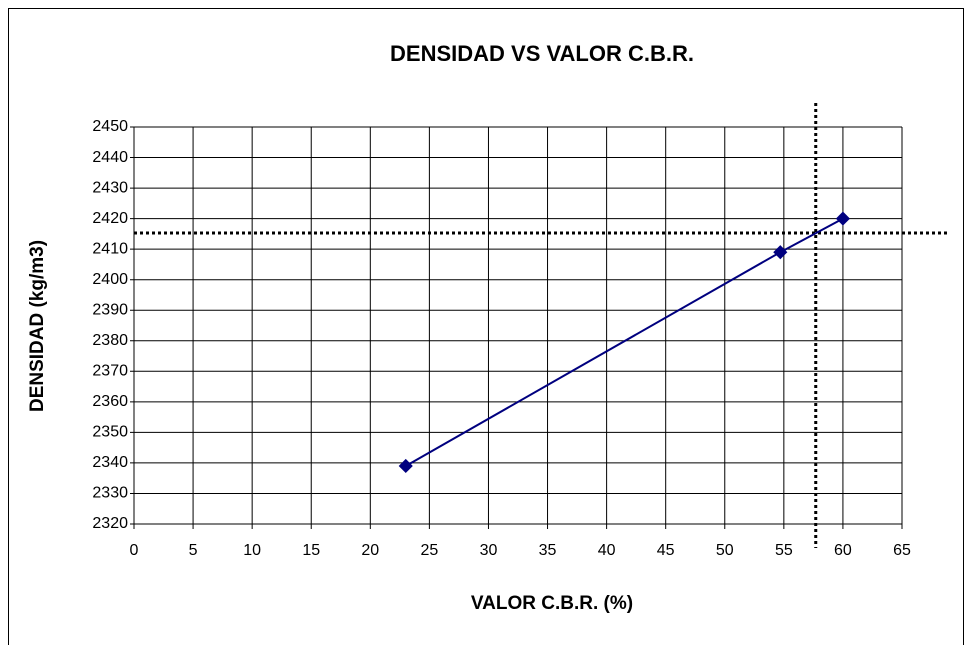 This screenshot has height=650, width=971. What do you see at coordinates (193, 550) in the screenshot?
I see `x-tick-label: 5` at bounding box center [193, 550].